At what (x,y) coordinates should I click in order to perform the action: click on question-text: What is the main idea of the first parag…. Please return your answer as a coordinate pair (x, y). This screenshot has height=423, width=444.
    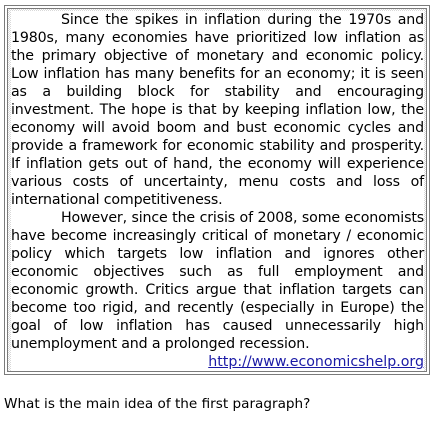
    Looking at the image, I should click on (157, 404).